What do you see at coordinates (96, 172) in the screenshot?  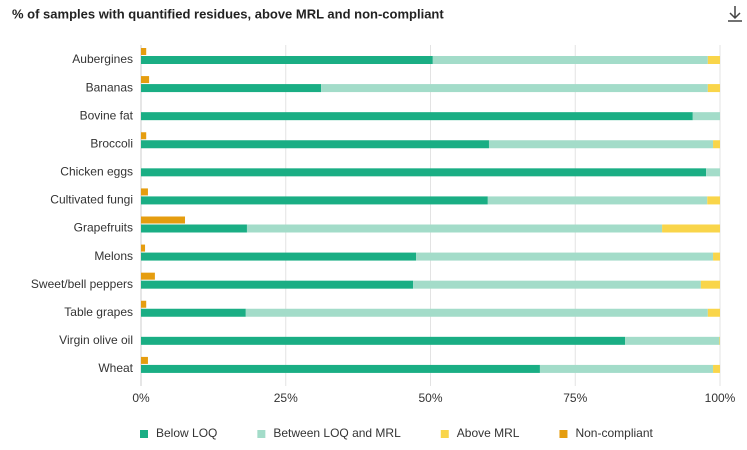 I see `y-tick-label: Chicken eggs` at bounding box center [96, 172].